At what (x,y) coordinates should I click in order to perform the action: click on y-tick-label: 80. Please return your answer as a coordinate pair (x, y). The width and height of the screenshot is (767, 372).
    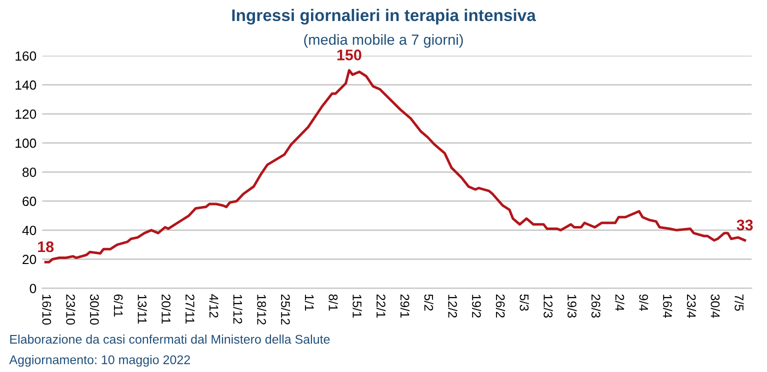
    Looking at the image, I should click on (29, 172).